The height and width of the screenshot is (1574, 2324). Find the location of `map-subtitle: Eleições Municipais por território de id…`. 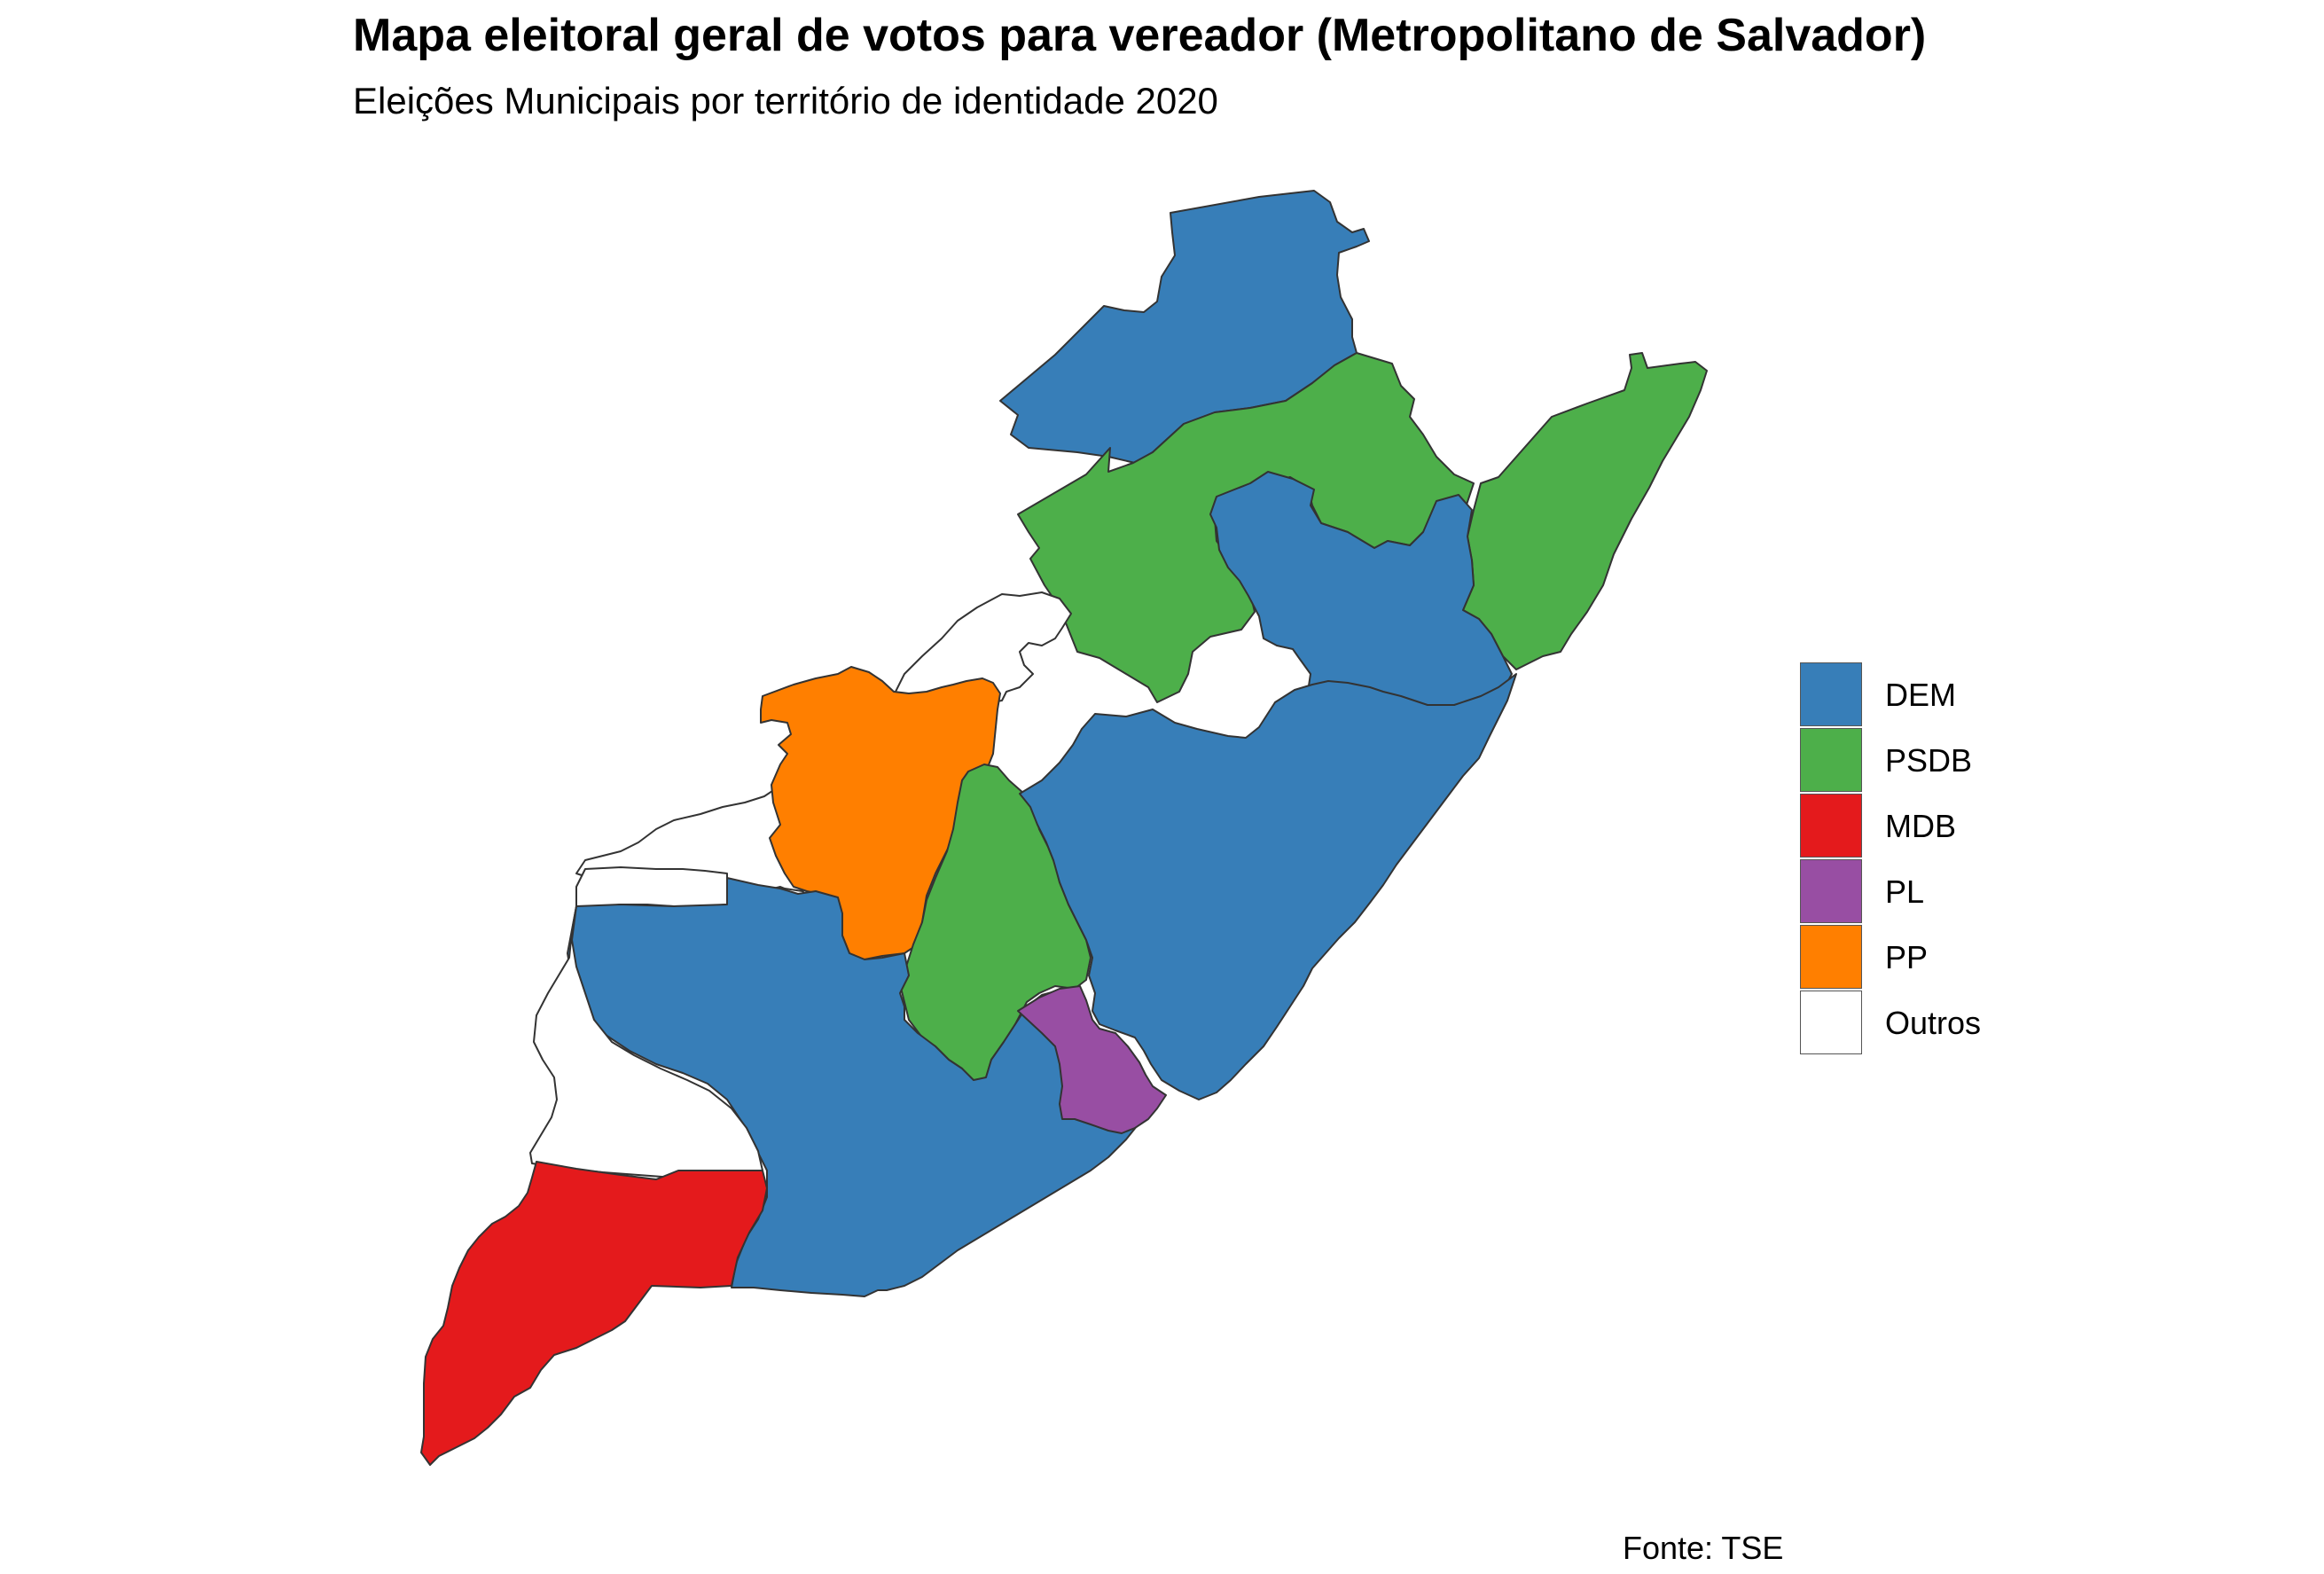

map-subtitle: Eleições Municipais por território de id… is located at coordinates (785, 100).